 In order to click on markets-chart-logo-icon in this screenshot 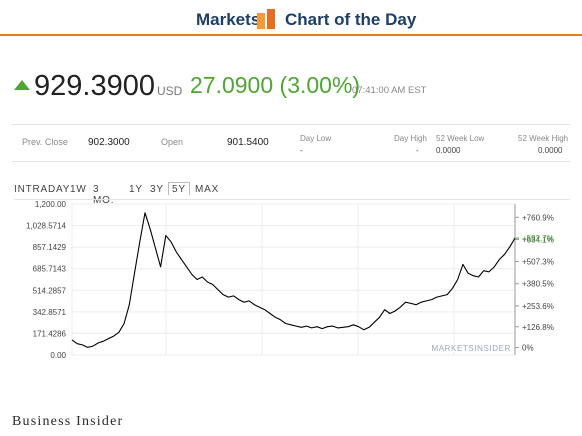, I will do `click(267, 19)`.